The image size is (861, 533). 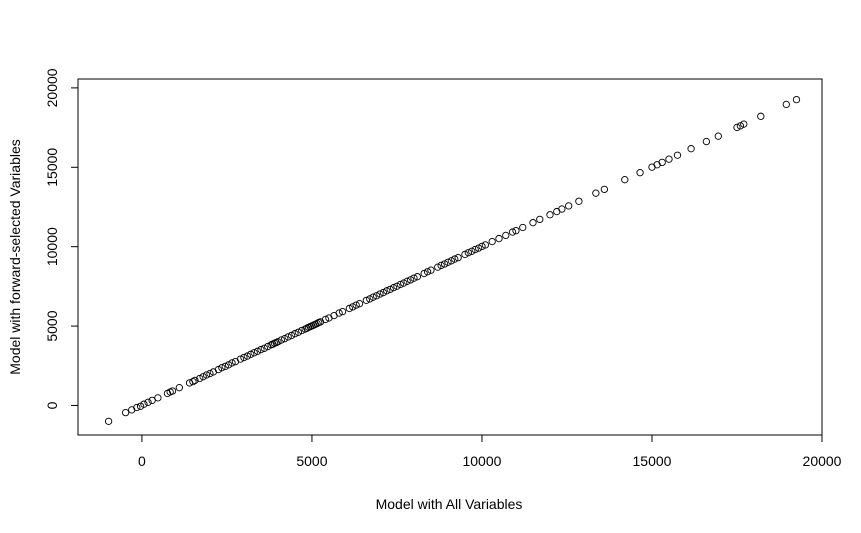 What do you see at coordinates (52, 167) in the screenshot?
I see `y-tick-label: 15000` at bounding box center [52, 167].